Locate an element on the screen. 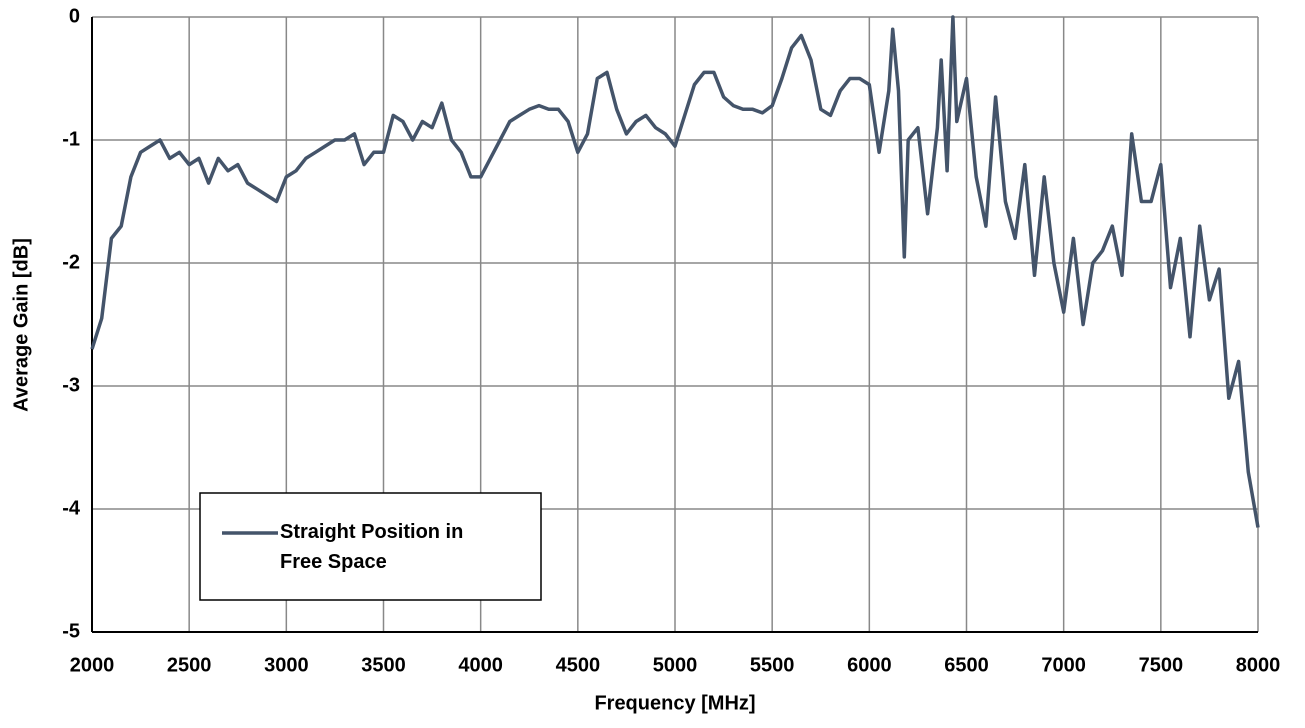  x-tick-label: 2500 is located at coordinates (189, 665).